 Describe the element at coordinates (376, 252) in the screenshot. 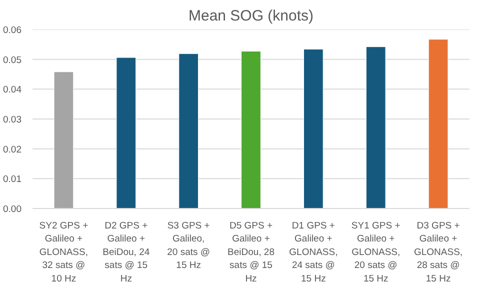

I see `x-tick-label: SY1 GPS + Galileo + GLONASS, 20 sats @ 15 Hz` at that location.